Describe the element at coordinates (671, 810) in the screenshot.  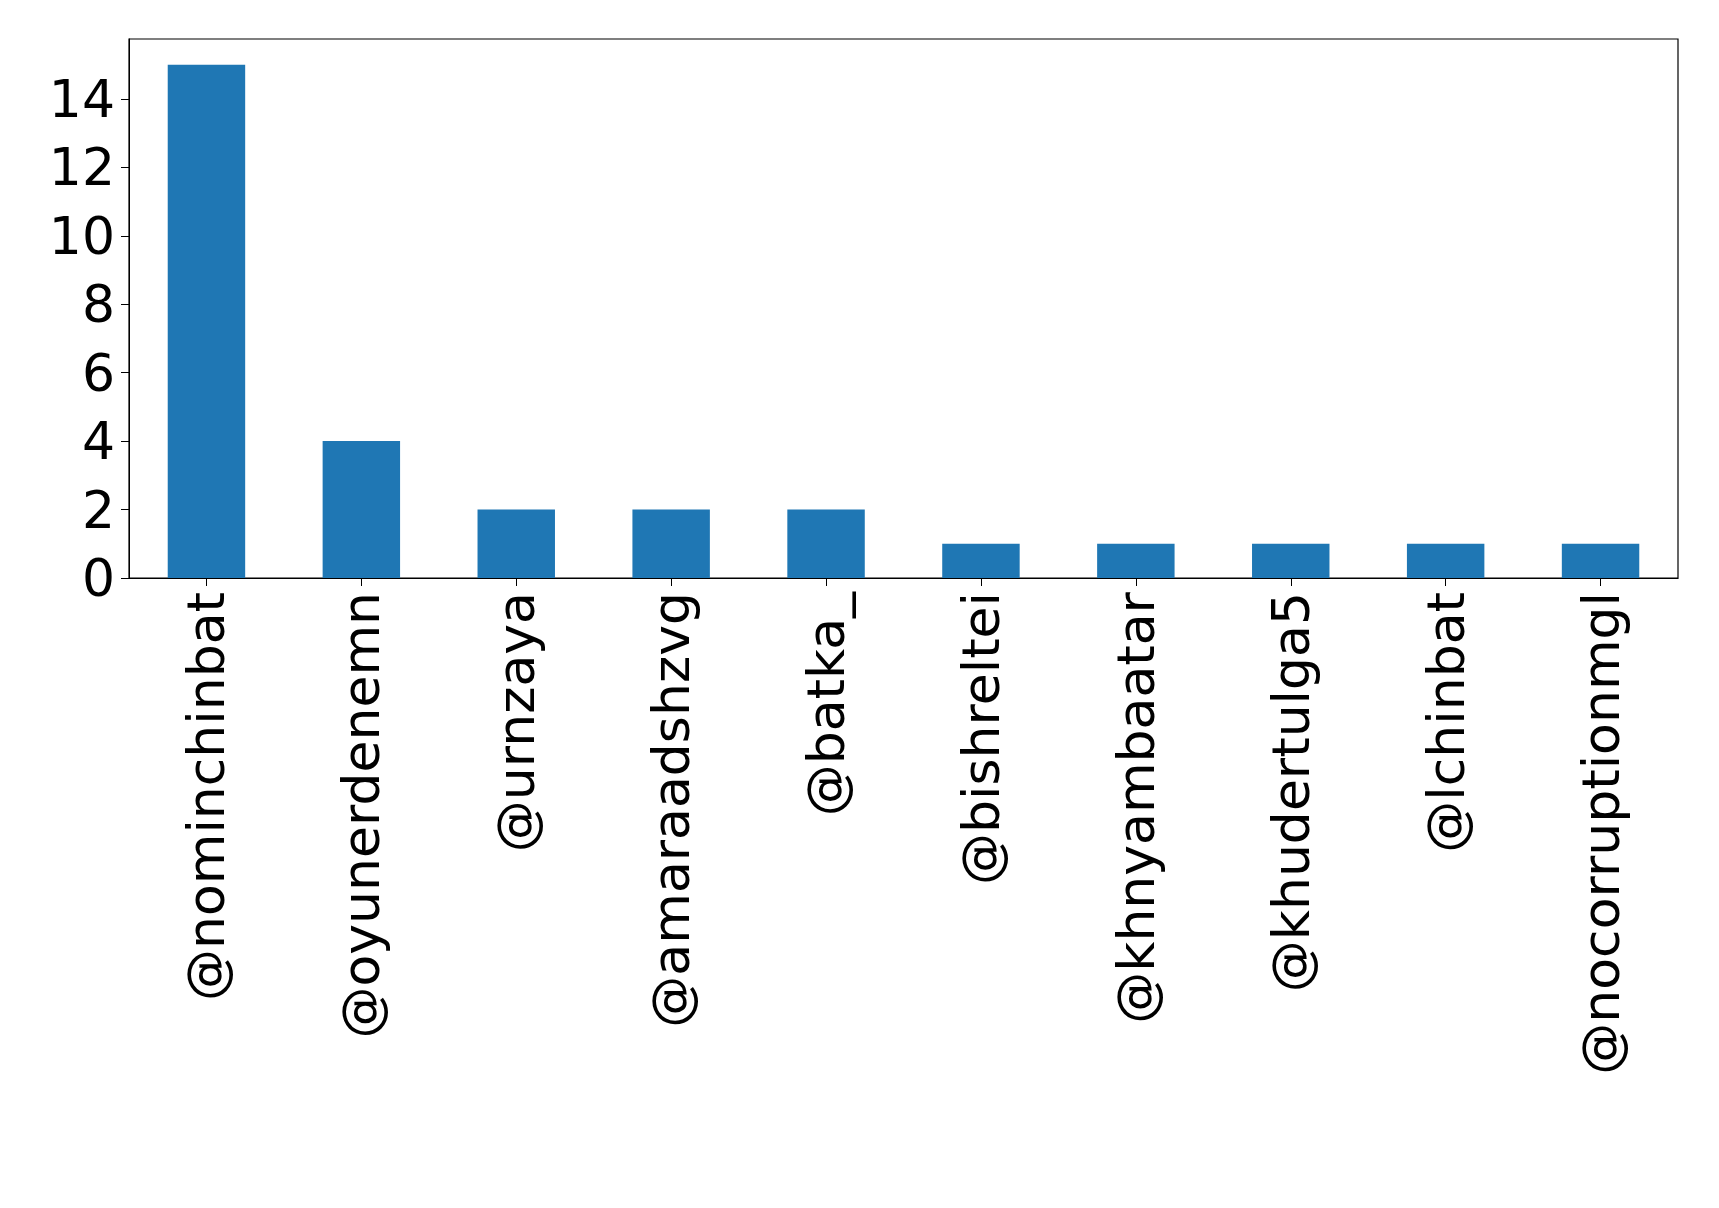
I see `x-tick-label: @amaraadshzvg` at that location.